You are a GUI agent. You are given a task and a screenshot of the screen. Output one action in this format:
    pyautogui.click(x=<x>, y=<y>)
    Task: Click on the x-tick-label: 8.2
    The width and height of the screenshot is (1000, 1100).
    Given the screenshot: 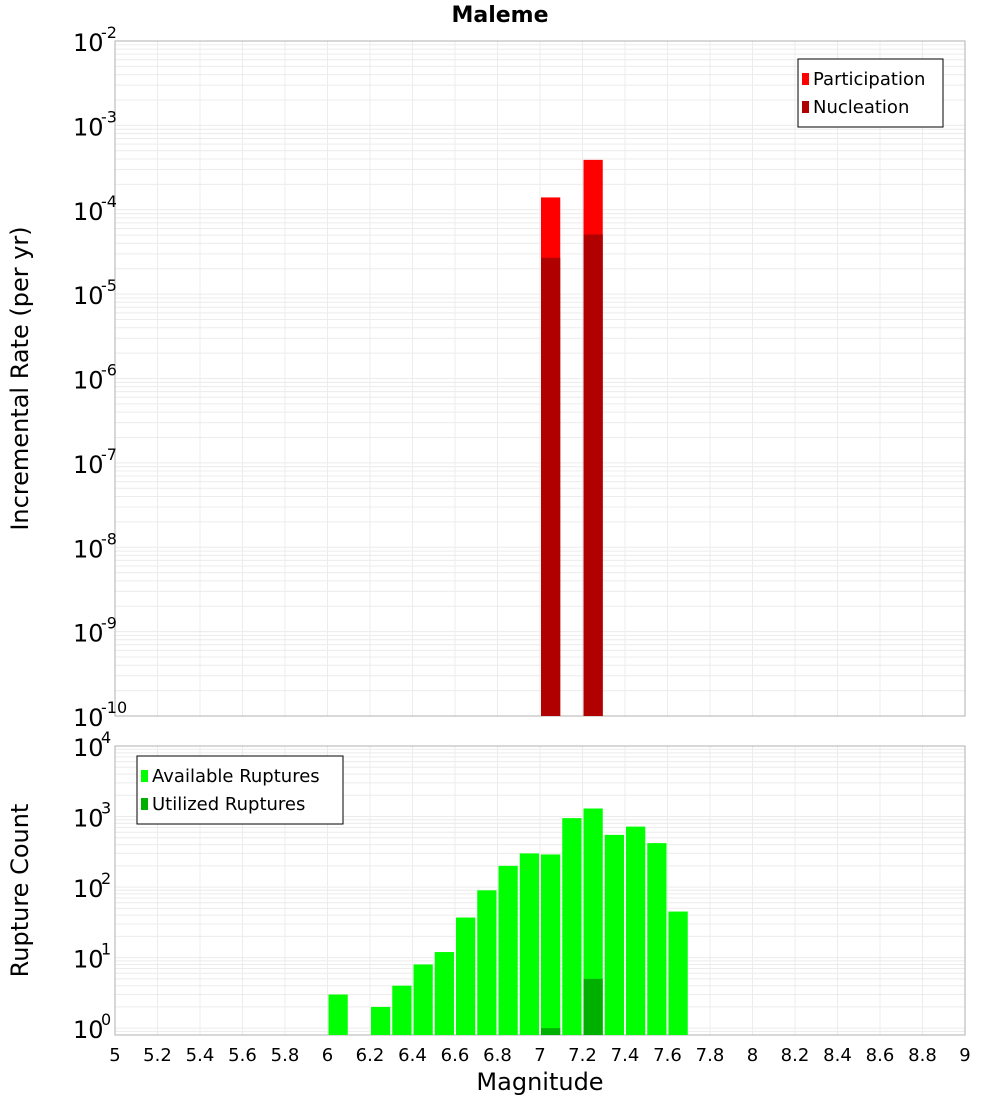 What is the action you would take?
    pyautogui.click(x=795, y=1055)
    